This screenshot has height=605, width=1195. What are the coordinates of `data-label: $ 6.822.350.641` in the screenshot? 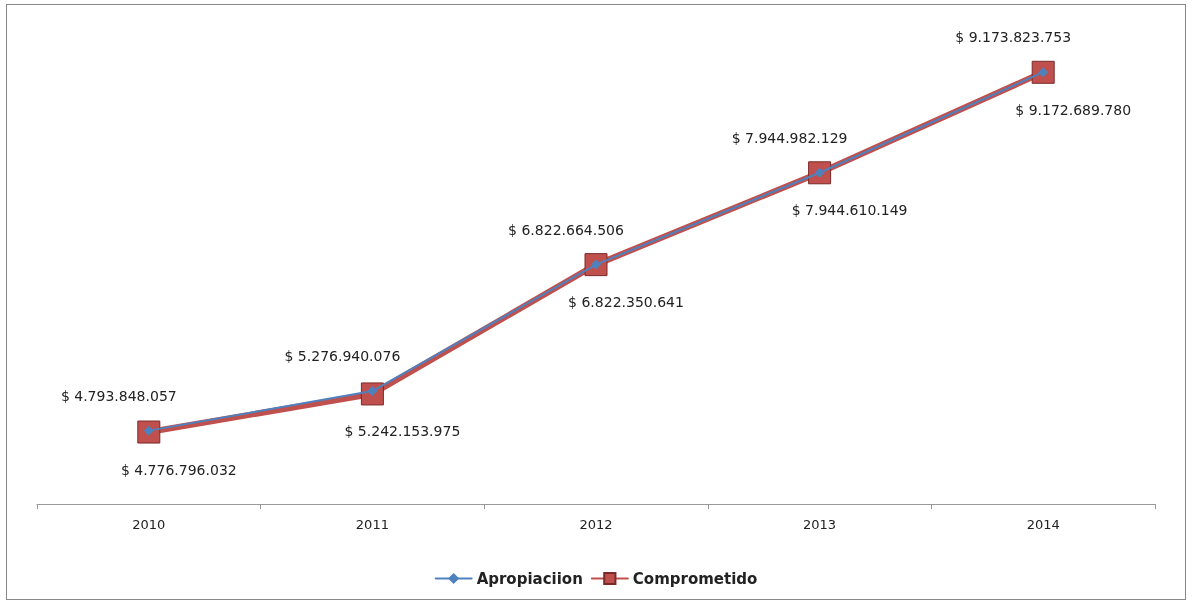 It's located at (626, 302).